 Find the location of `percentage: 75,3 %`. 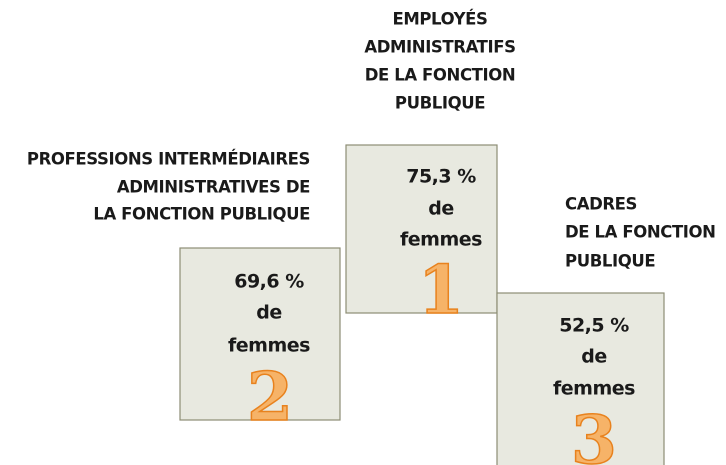

percentage: 75,3 % is located at coordinates (441, 177).